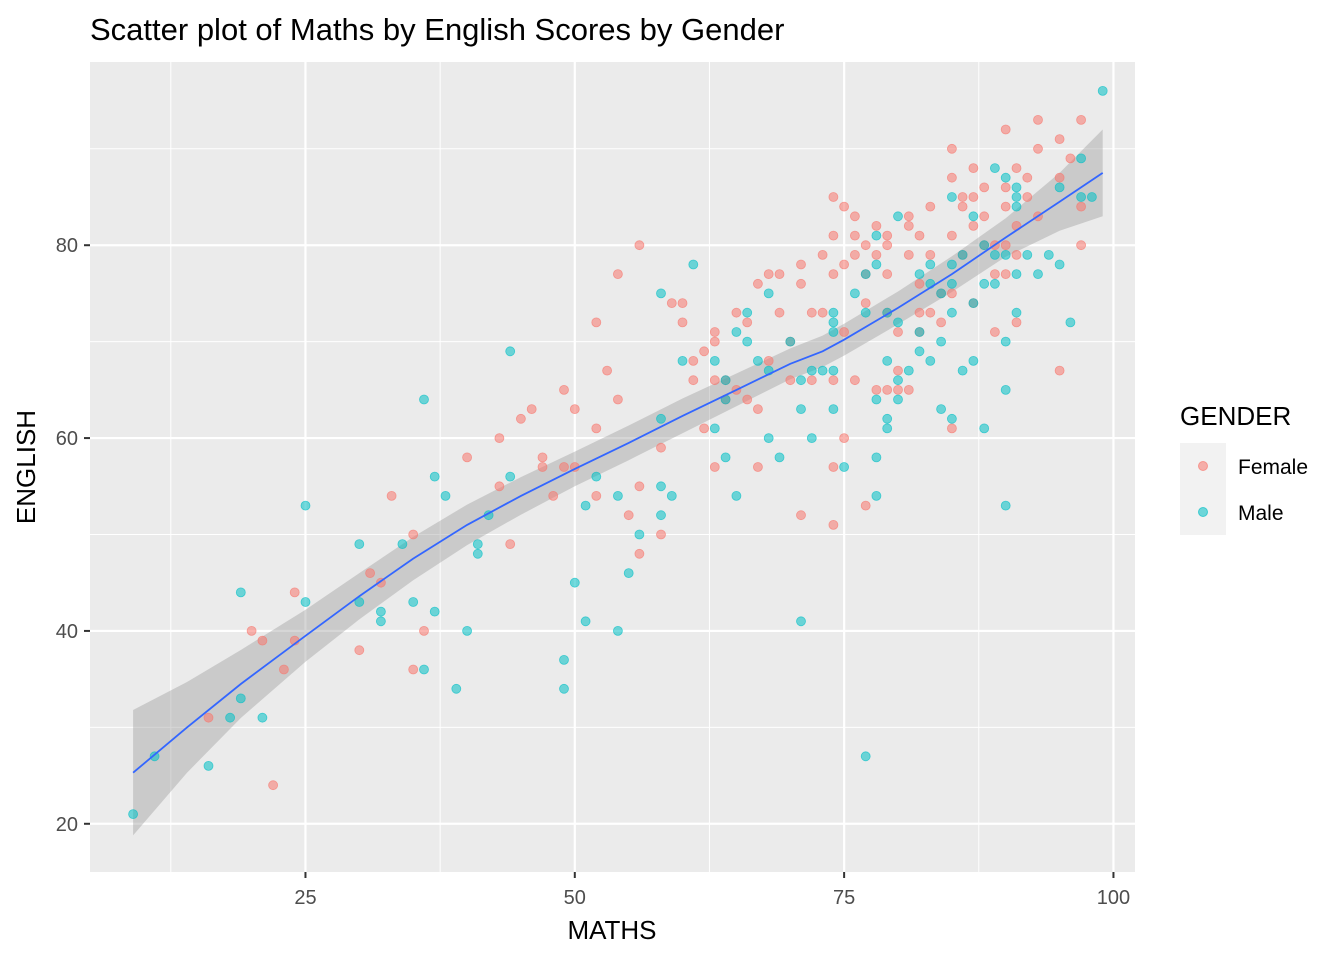 Image resolution: width=1344 pixels, height=960 pixels. I want to click on y-axis-title: ENGLISH, so click(26, 467).